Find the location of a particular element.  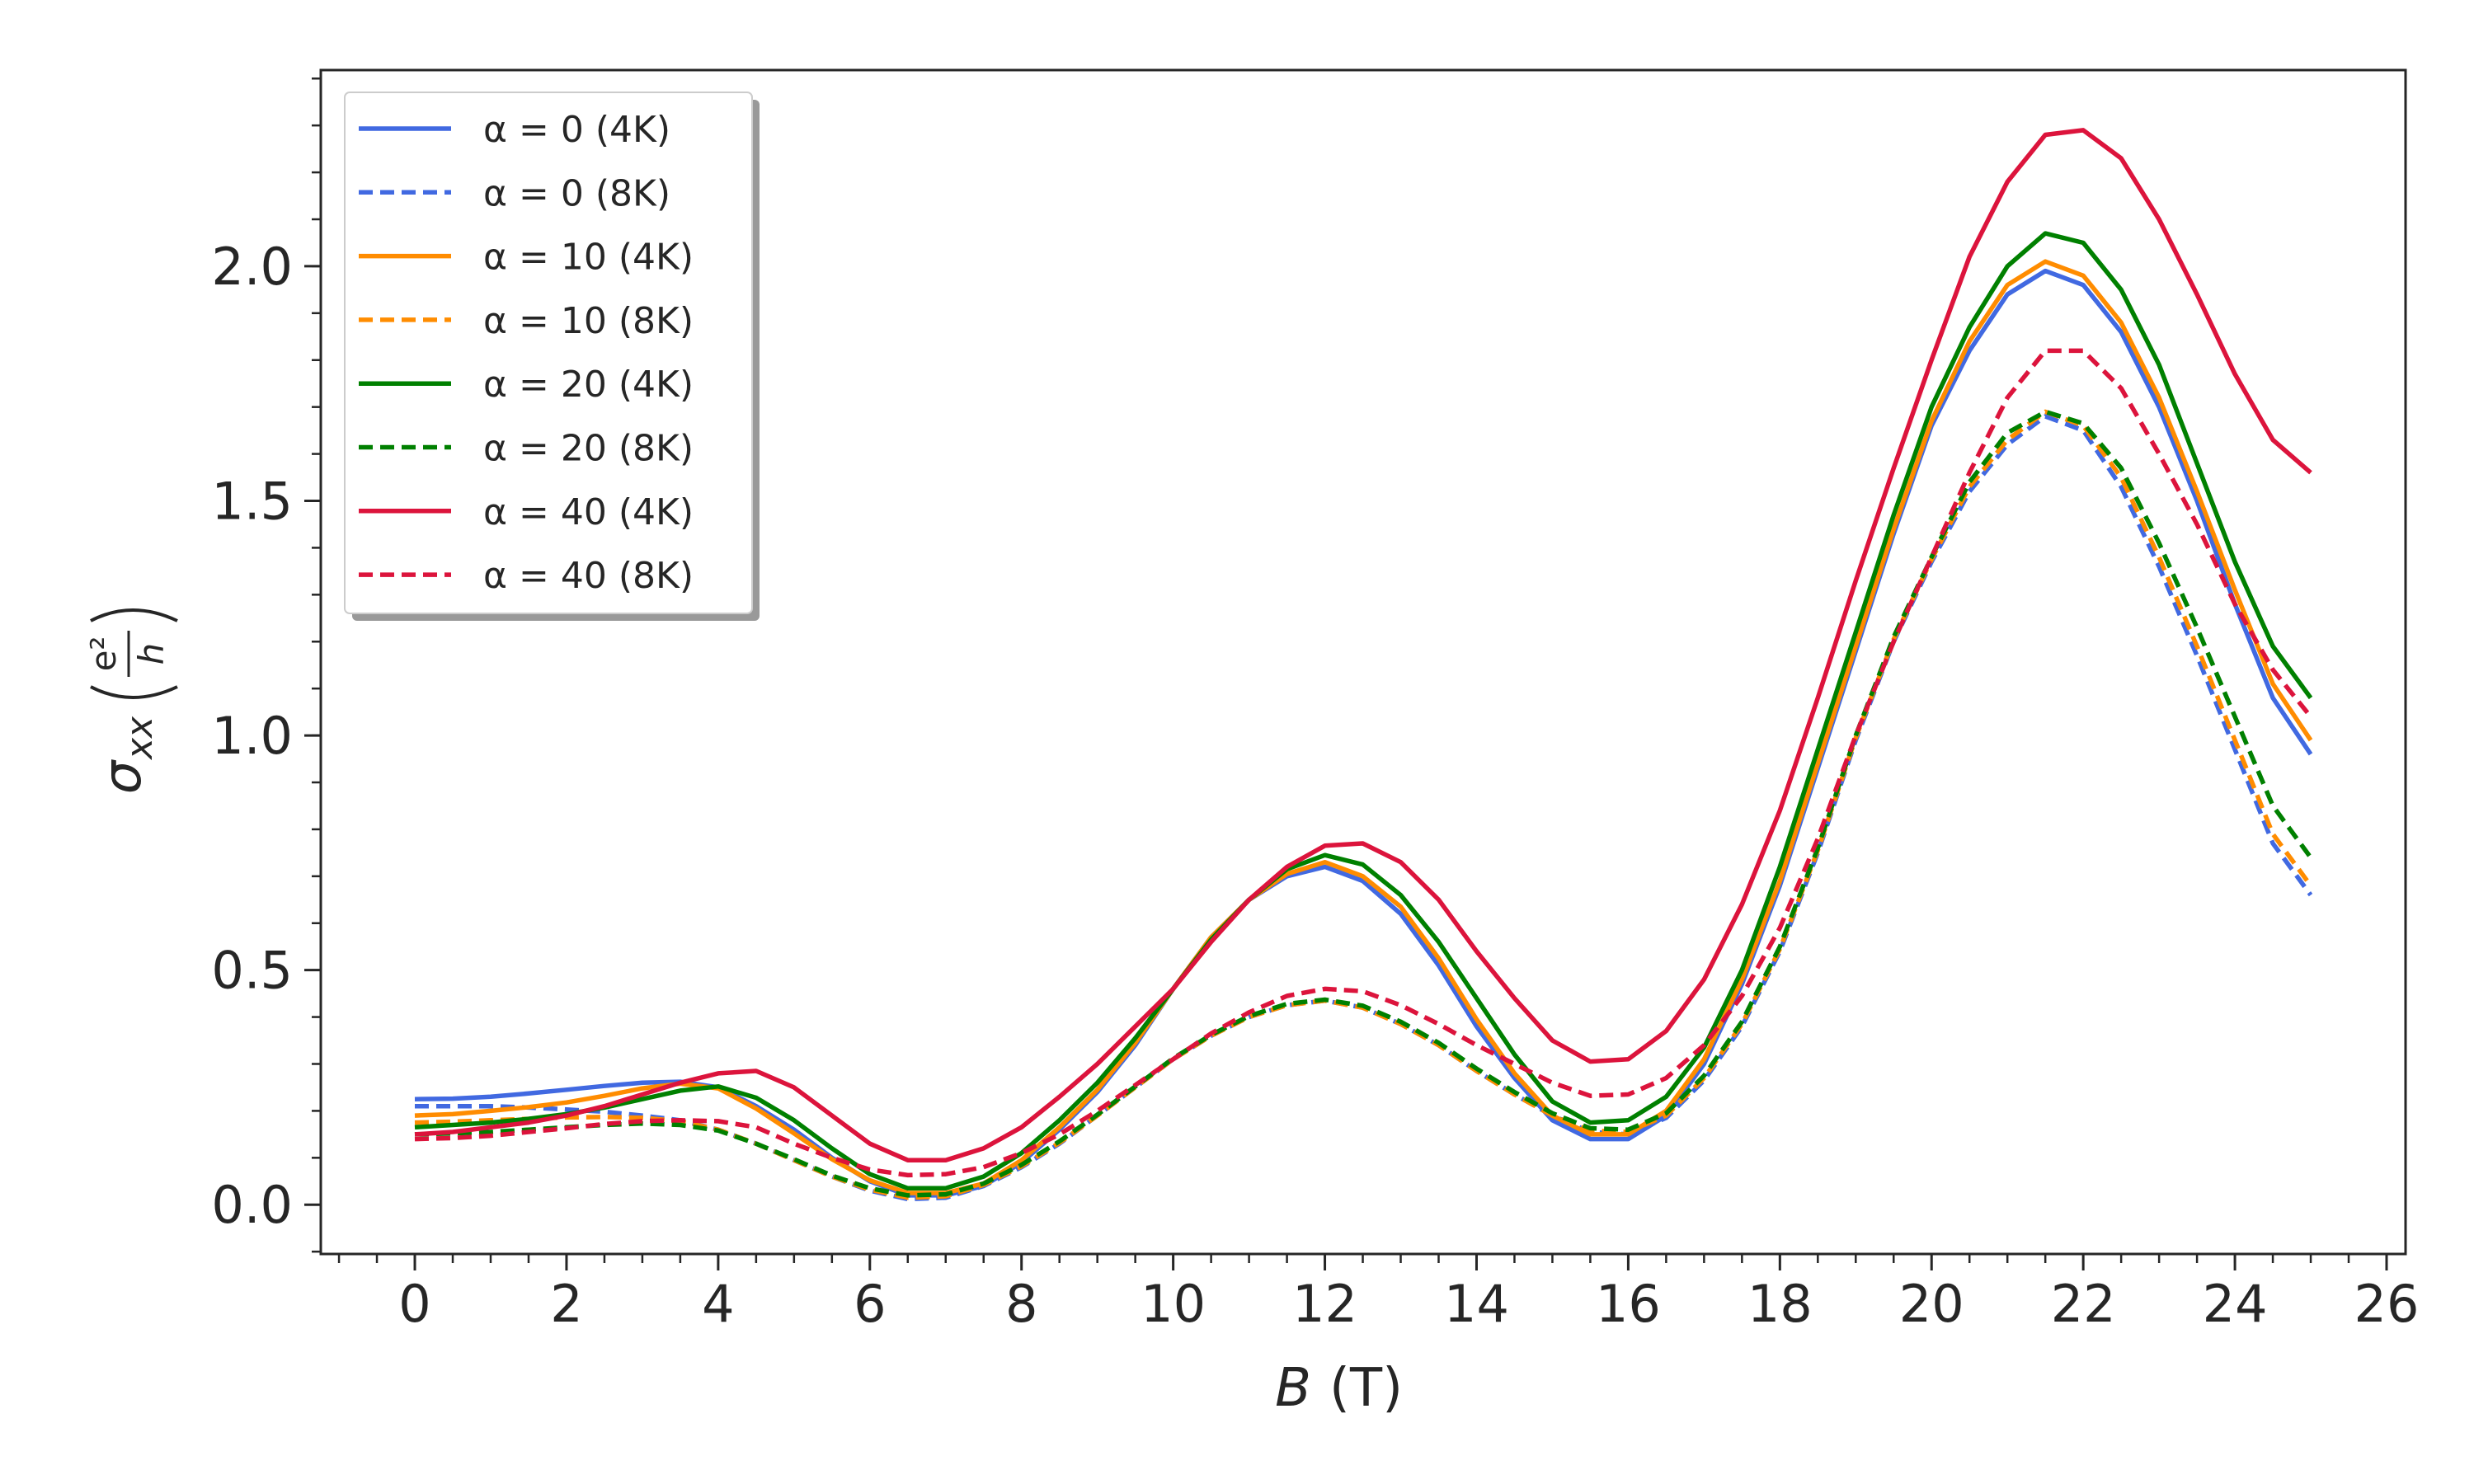

x-tick-label: 2 is located at coordinates (566, 1304).